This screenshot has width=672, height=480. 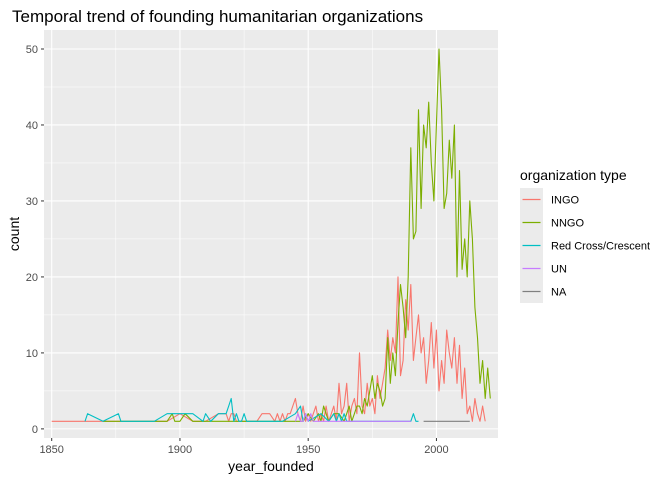 I want to click on y-tick-label: 40, so click(x=32, y=126).